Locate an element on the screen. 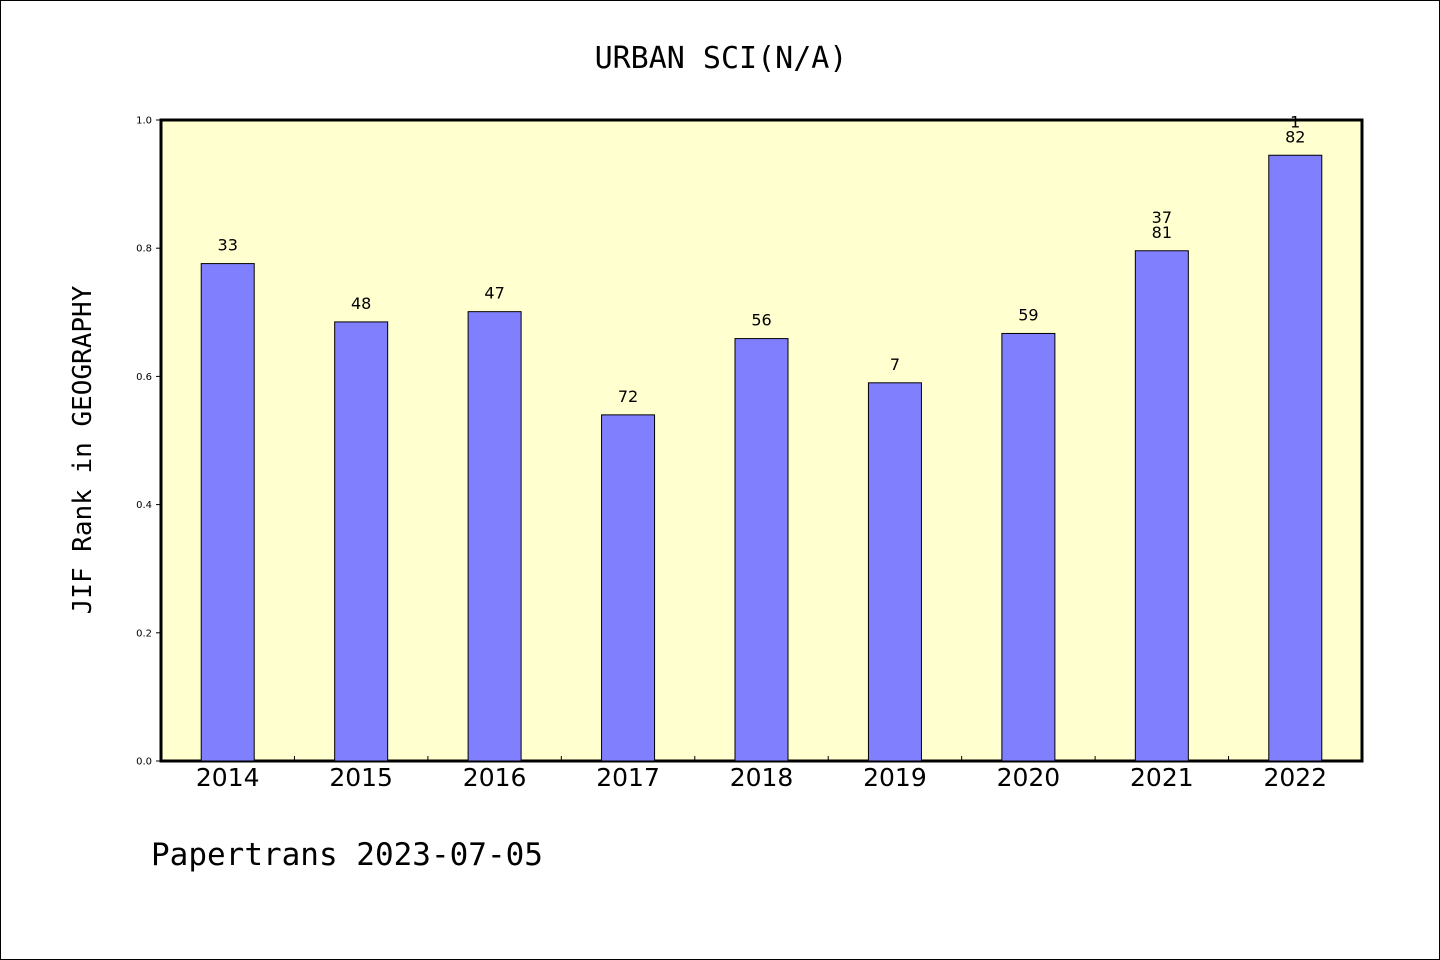 The height and width of the screenshot is (960, 1440). x-tick-label: 2017 is located at coordinates (628, 777).